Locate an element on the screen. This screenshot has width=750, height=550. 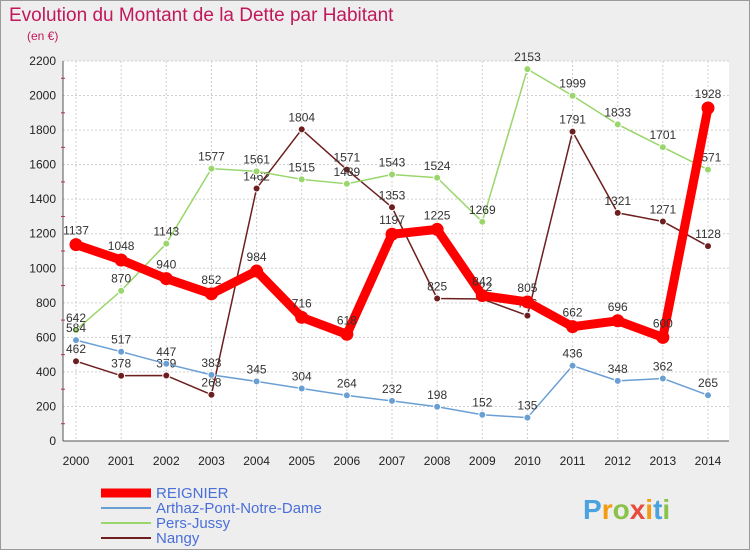
x-tick-label: 2014 is located at coordinates (708, 461).